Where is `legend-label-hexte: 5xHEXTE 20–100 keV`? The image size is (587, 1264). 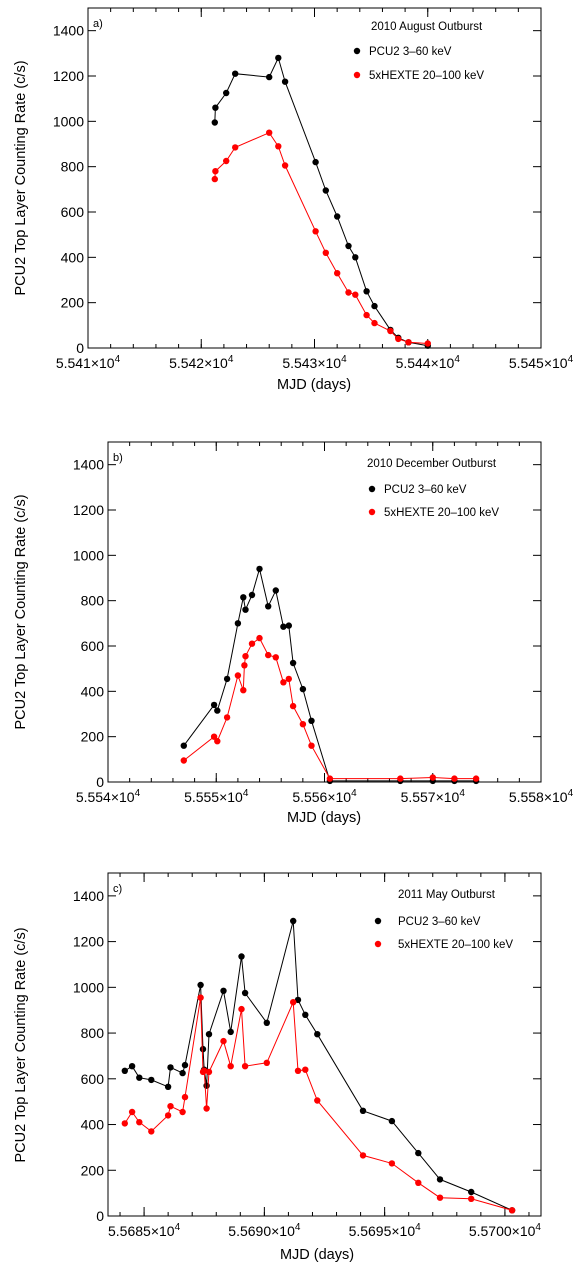 legend-label-hexte: 5xHEXTE 20–100 keV is located at coordinates (441, 513).